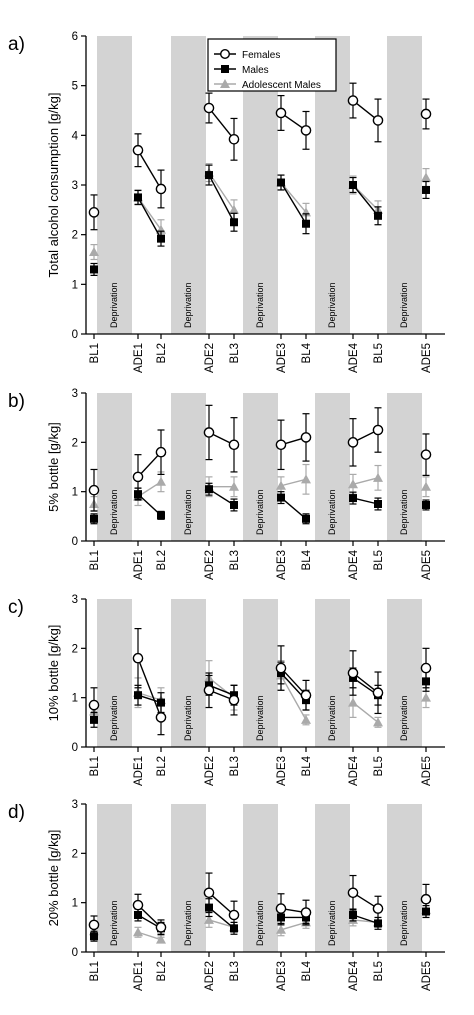  Describe the element at coordinates (255, 70) in the screenshot. I see `legend-label: Males` at that location.